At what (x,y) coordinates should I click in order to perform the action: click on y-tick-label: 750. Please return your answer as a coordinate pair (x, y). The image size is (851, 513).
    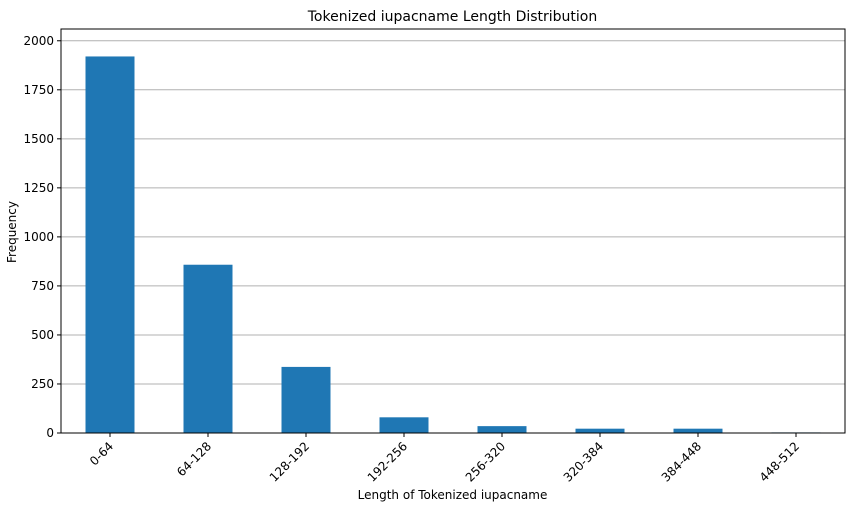
    Looking at the image, I should click on (42, 286).